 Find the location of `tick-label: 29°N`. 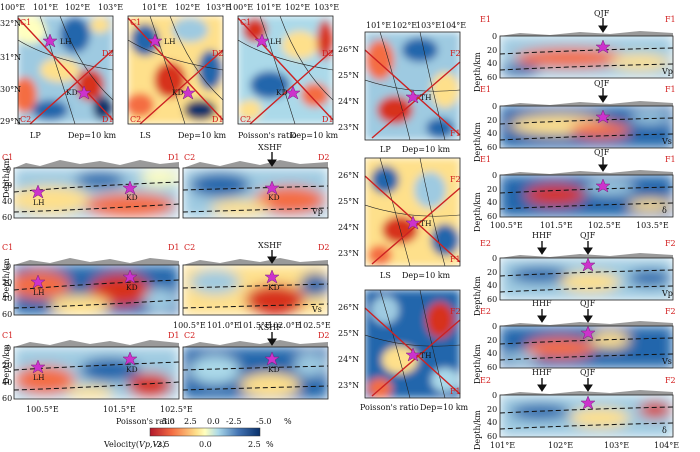

tick-label: 29°N is located at coordinates (10, 121).